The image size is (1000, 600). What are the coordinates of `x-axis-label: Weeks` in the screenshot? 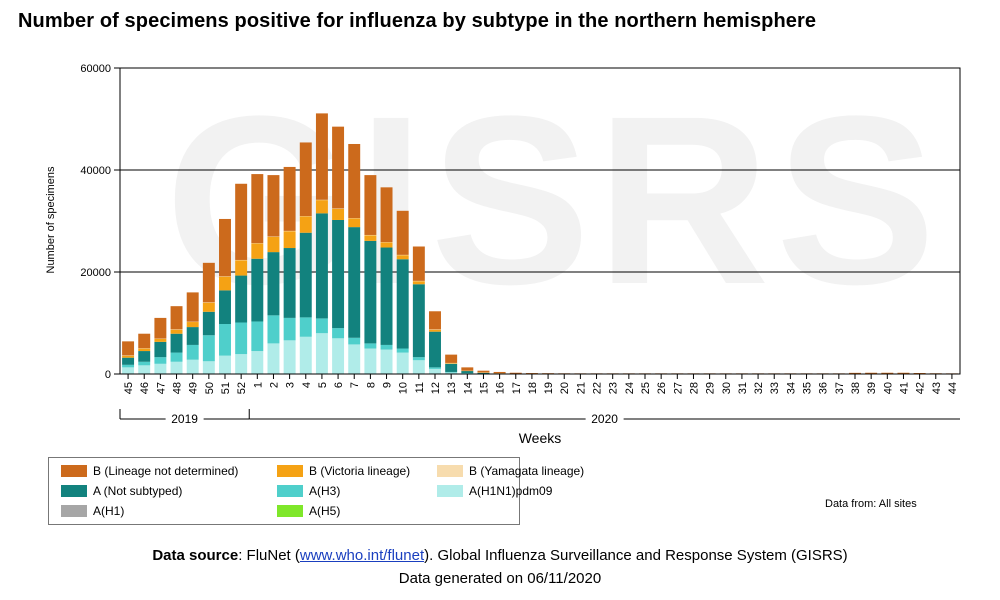 It's located at (540, 438).